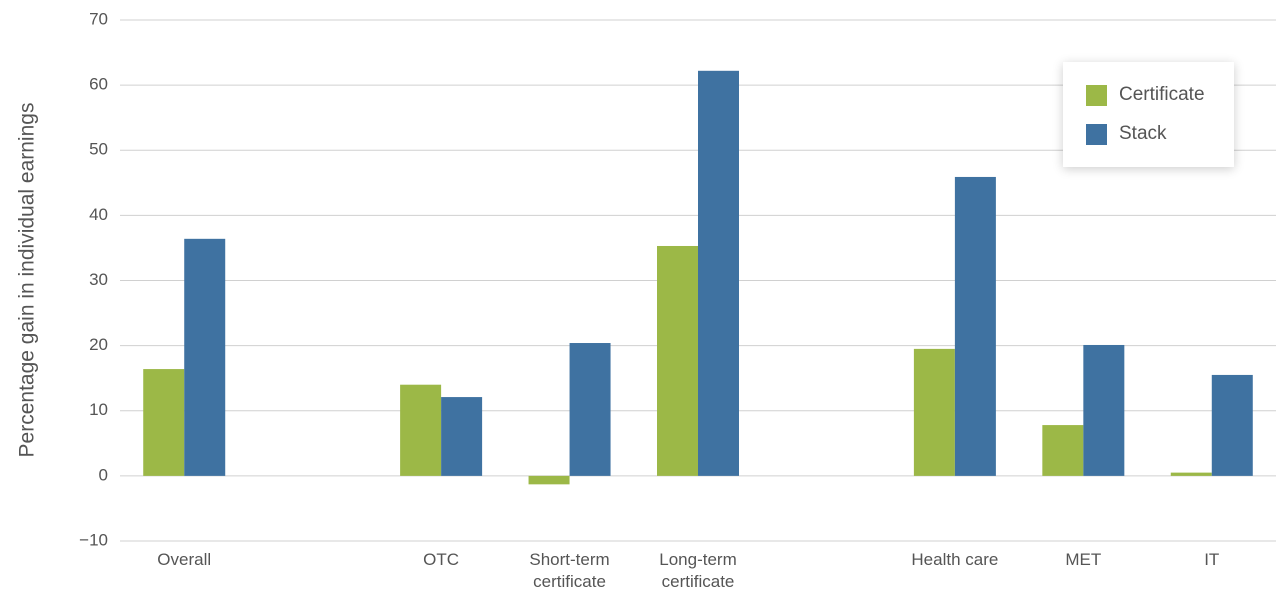 Image resolution: width=1276 pixels, height=597 pixels. I want to click on x-tick-label: OTC, so click(441, 559).